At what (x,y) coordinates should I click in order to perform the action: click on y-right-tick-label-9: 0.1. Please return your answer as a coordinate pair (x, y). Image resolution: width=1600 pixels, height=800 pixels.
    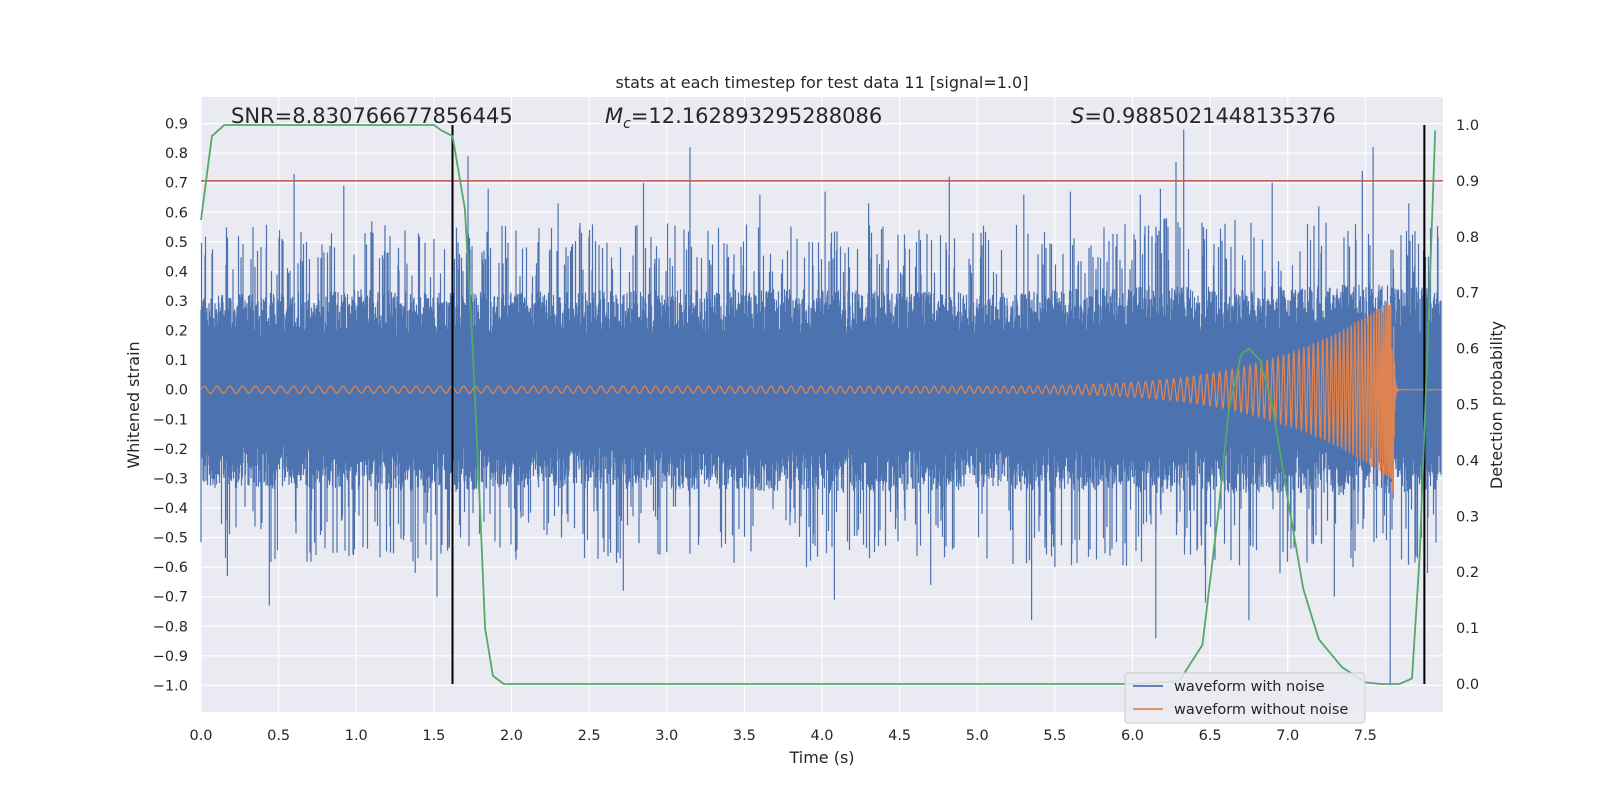
    Looking at the image, I should click on (1467, 629).